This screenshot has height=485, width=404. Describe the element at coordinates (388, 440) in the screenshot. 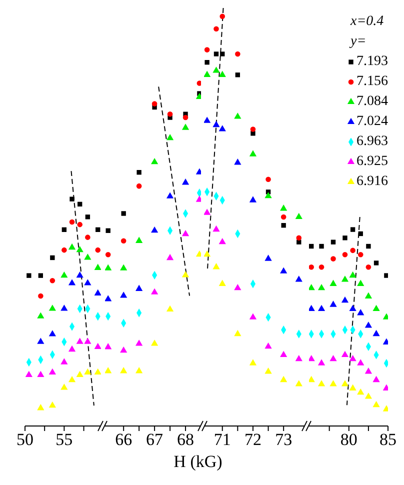

I see `x-tick-label: 85` at that location.